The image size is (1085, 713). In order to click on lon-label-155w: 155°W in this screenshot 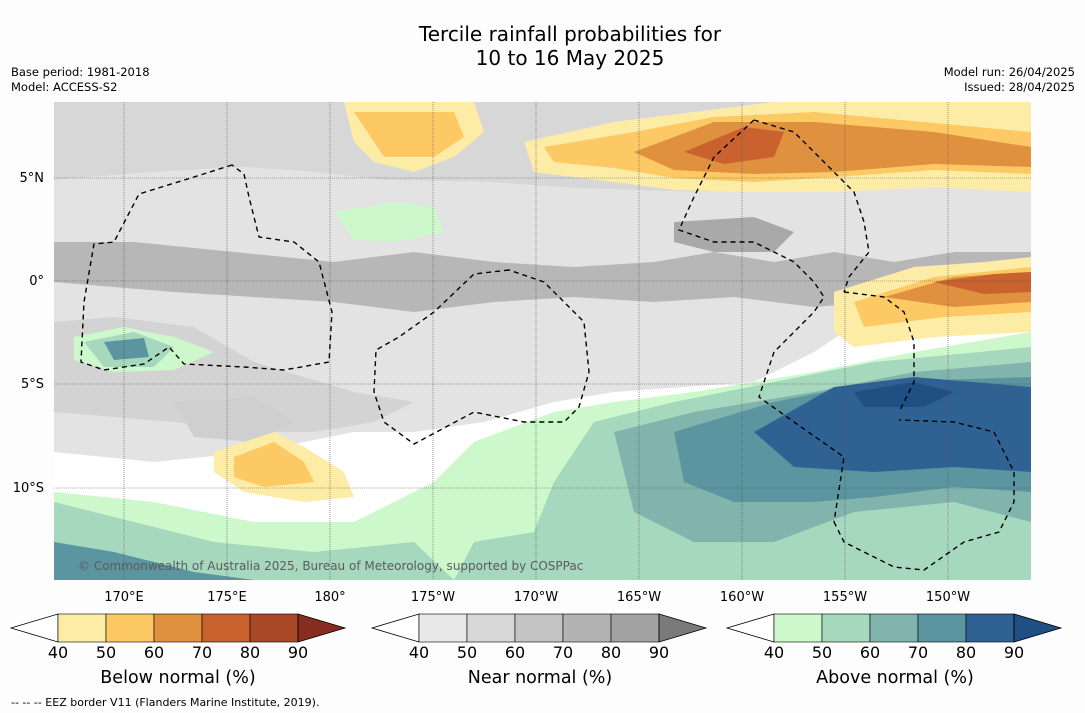, I will do `click(845, 597)`.